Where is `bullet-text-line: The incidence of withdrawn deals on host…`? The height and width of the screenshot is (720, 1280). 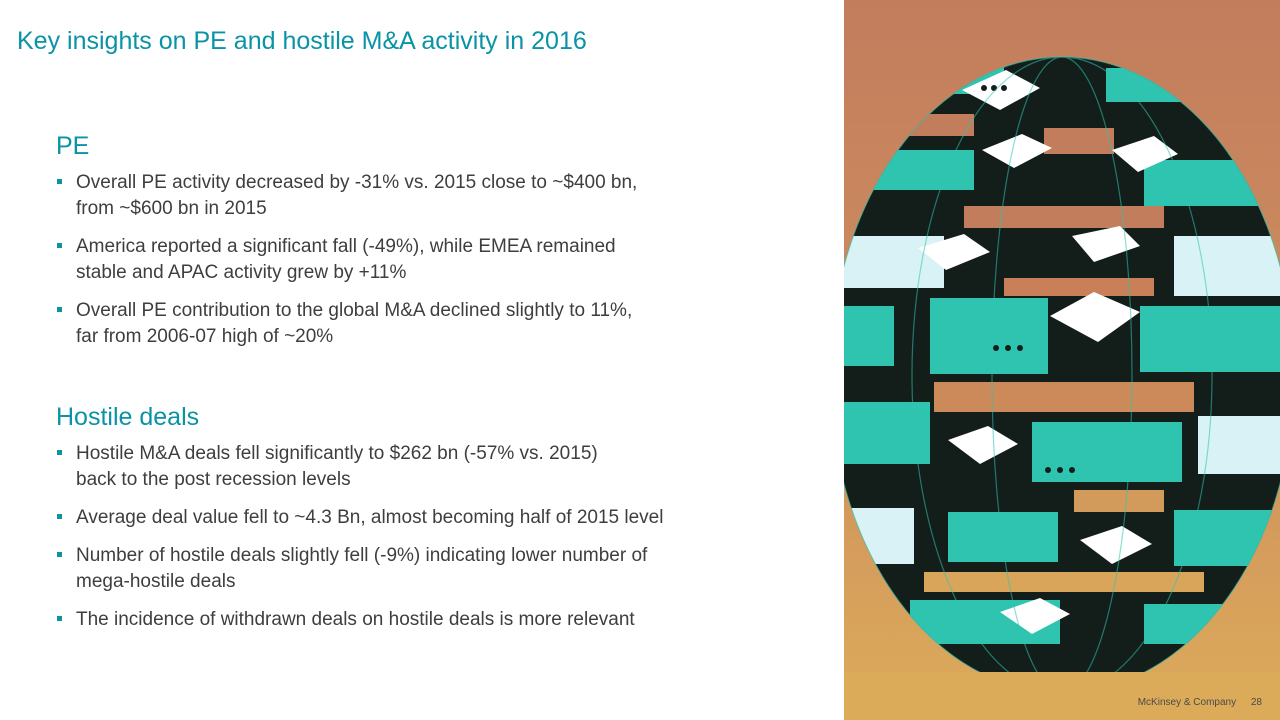
bullet-text-line: The incidence of withdrawn deals on host… is located at coordinates (355, 619).